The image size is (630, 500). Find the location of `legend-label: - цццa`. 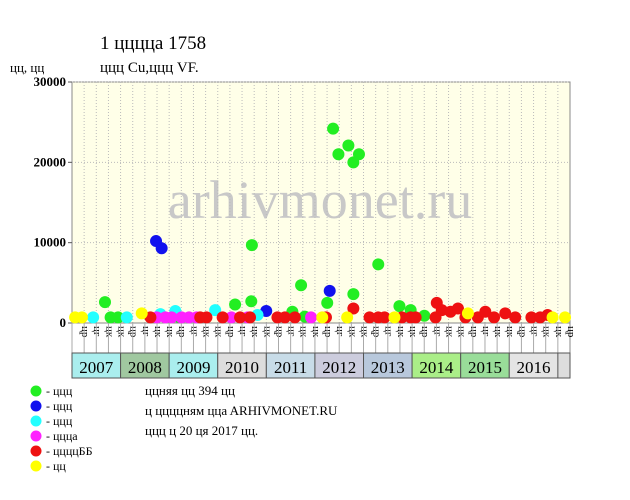

legend-label: - цццa is located at coordinates (62, 436).